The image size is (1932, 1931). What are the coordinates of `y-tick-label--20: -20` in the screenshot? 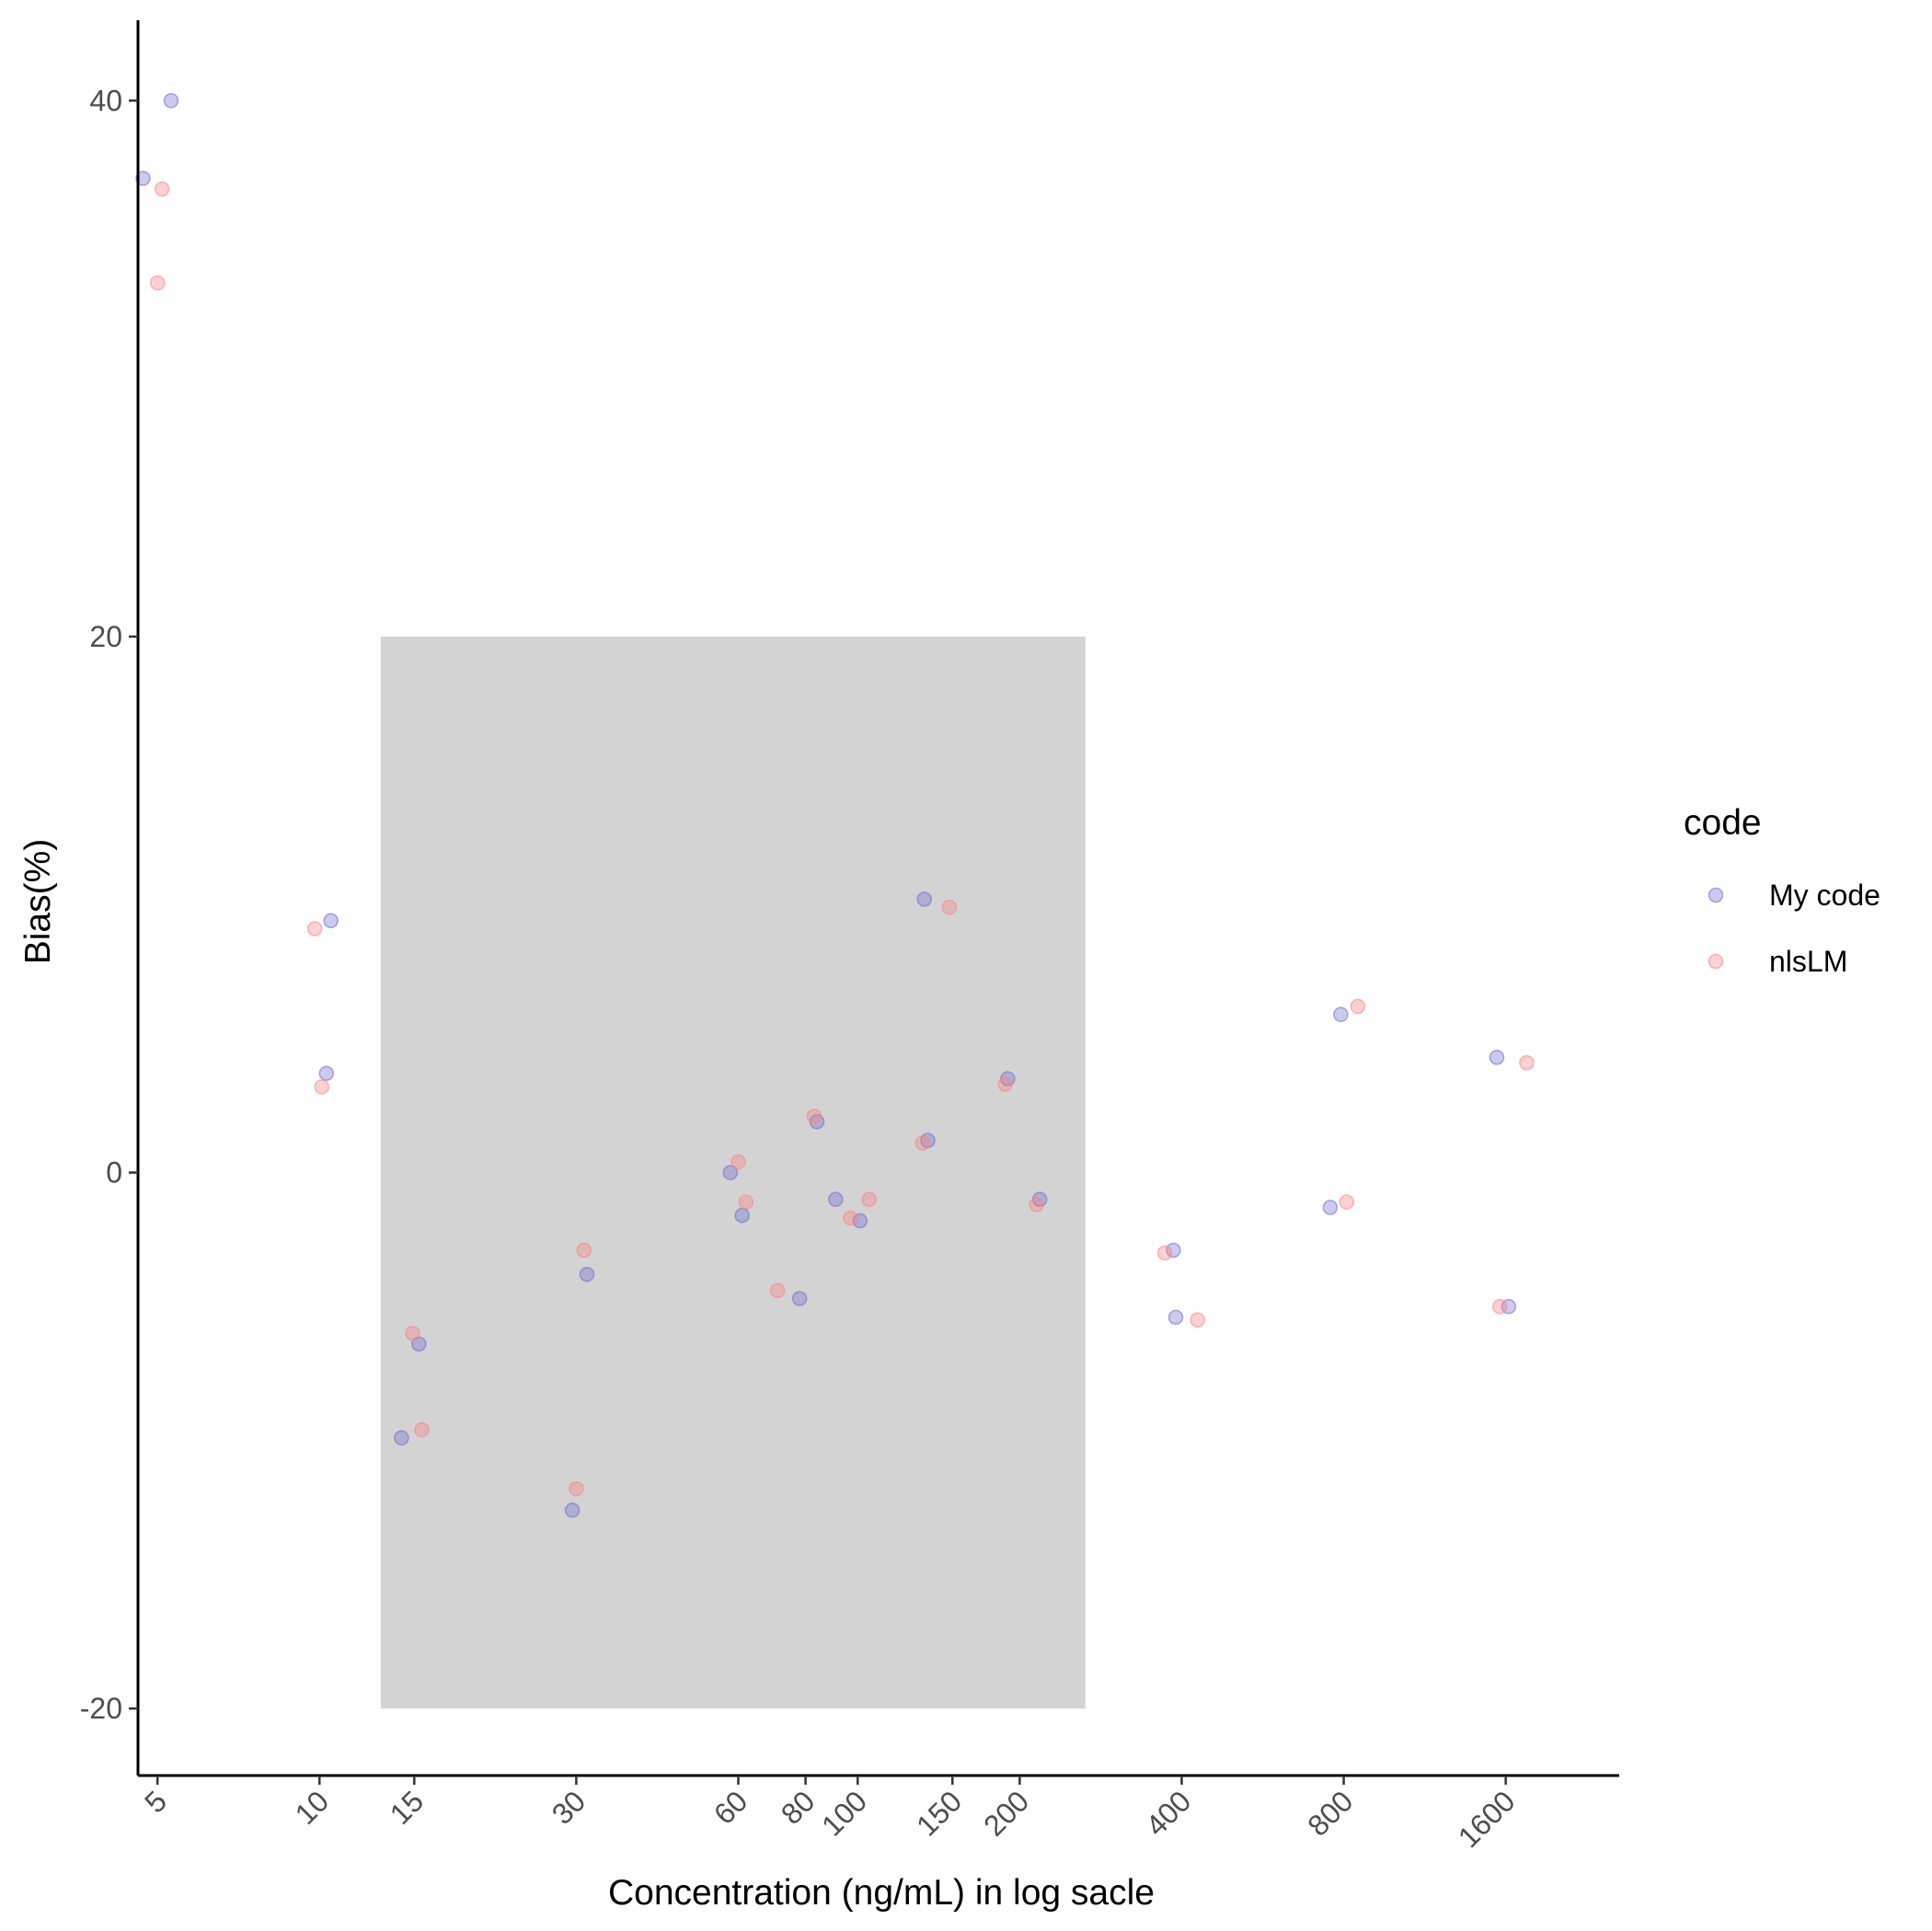 It's located at (101, 1709).